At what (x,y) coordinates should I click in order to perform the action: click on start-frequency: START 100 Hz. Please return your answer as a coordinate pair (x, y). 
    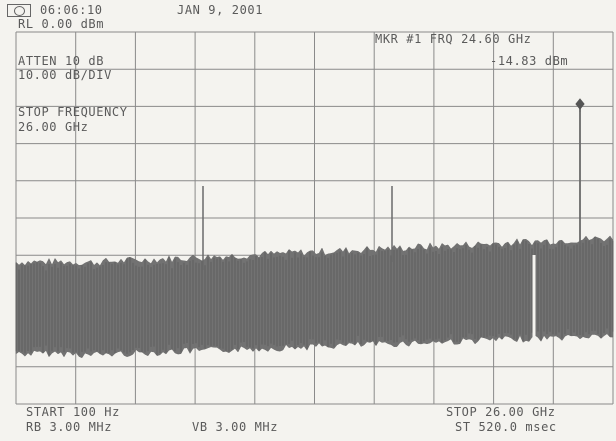
    Looking at the image, I should click on (73, 412).